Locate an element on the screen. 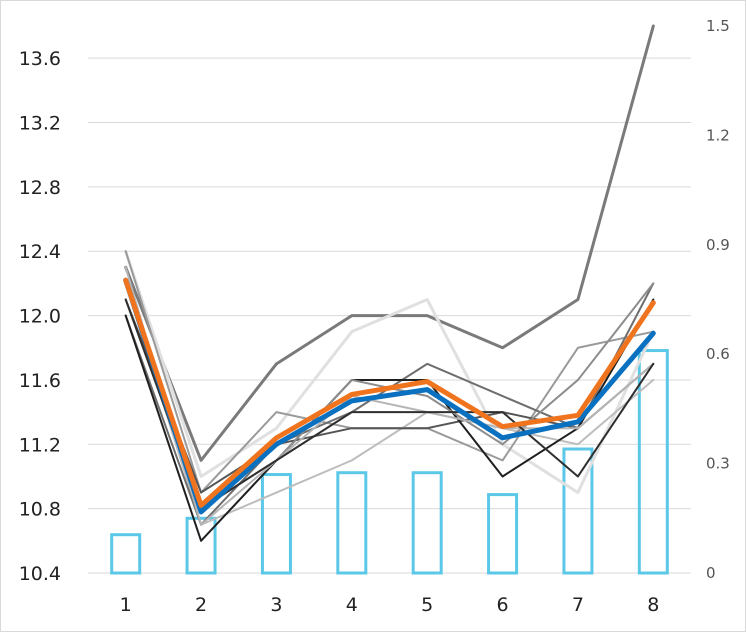 This screenshot has width=746, height=632. y-left-tick-label: 11.2 is located at coordinates (40, 445).